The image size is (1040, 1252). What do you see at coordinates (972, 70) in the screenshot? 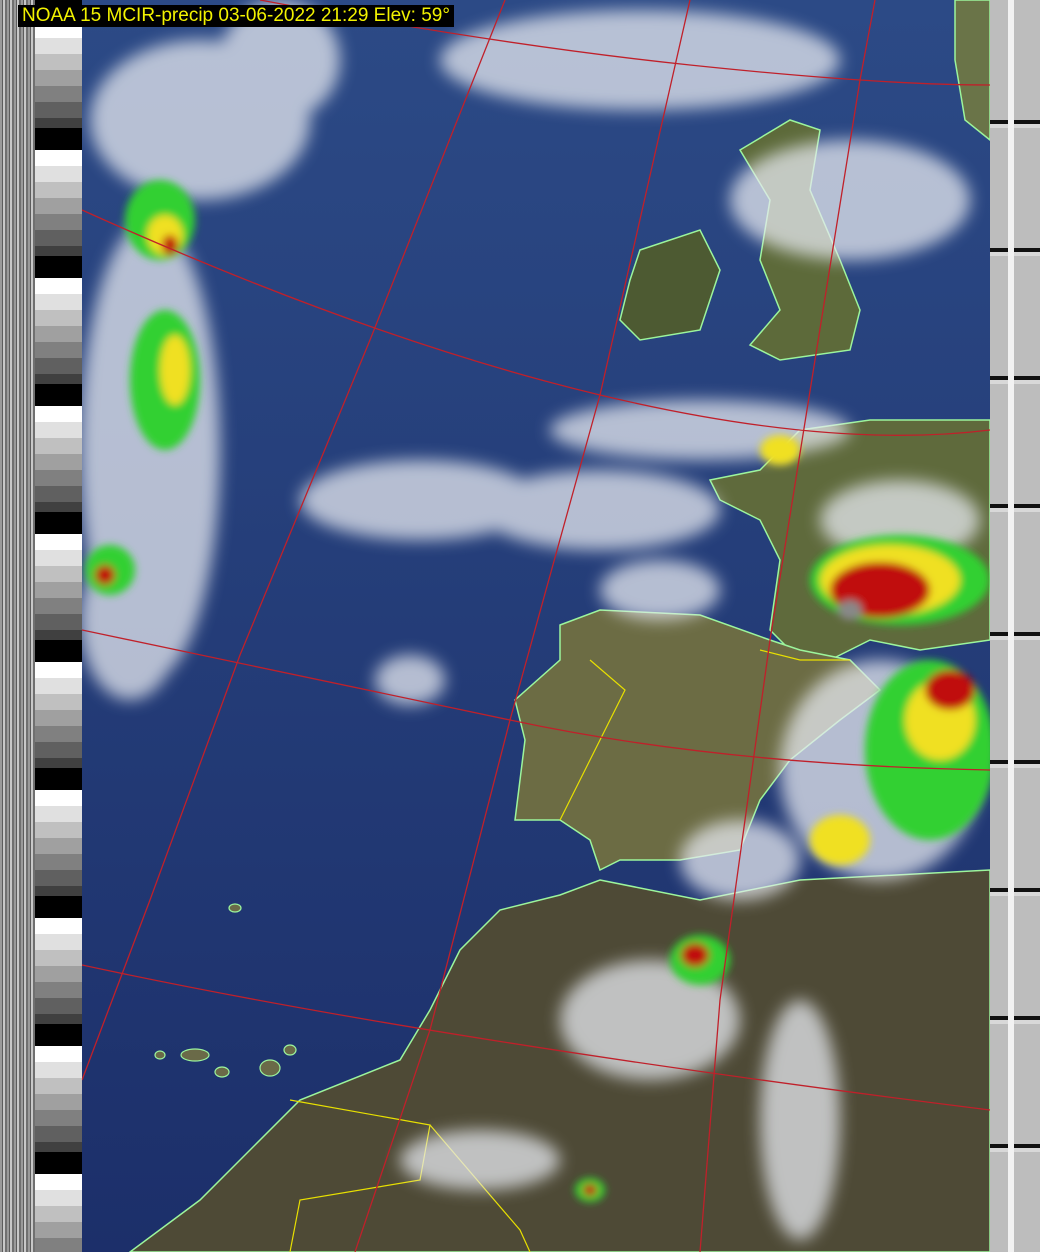
I see `scandinavia` at bounding box center [972, 70].